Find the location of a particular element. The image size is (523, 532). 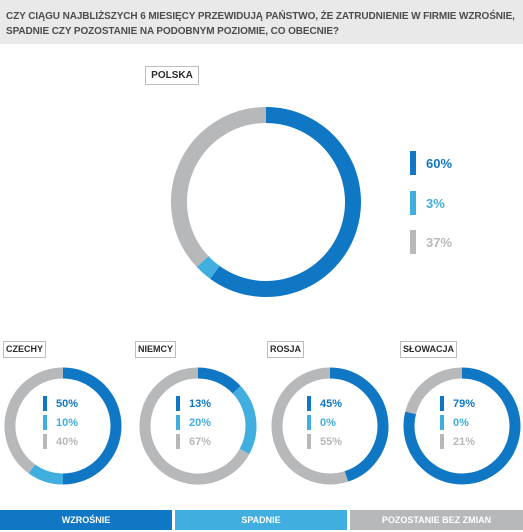

legend-row-same: 67% is located at coordinates (193, 441).